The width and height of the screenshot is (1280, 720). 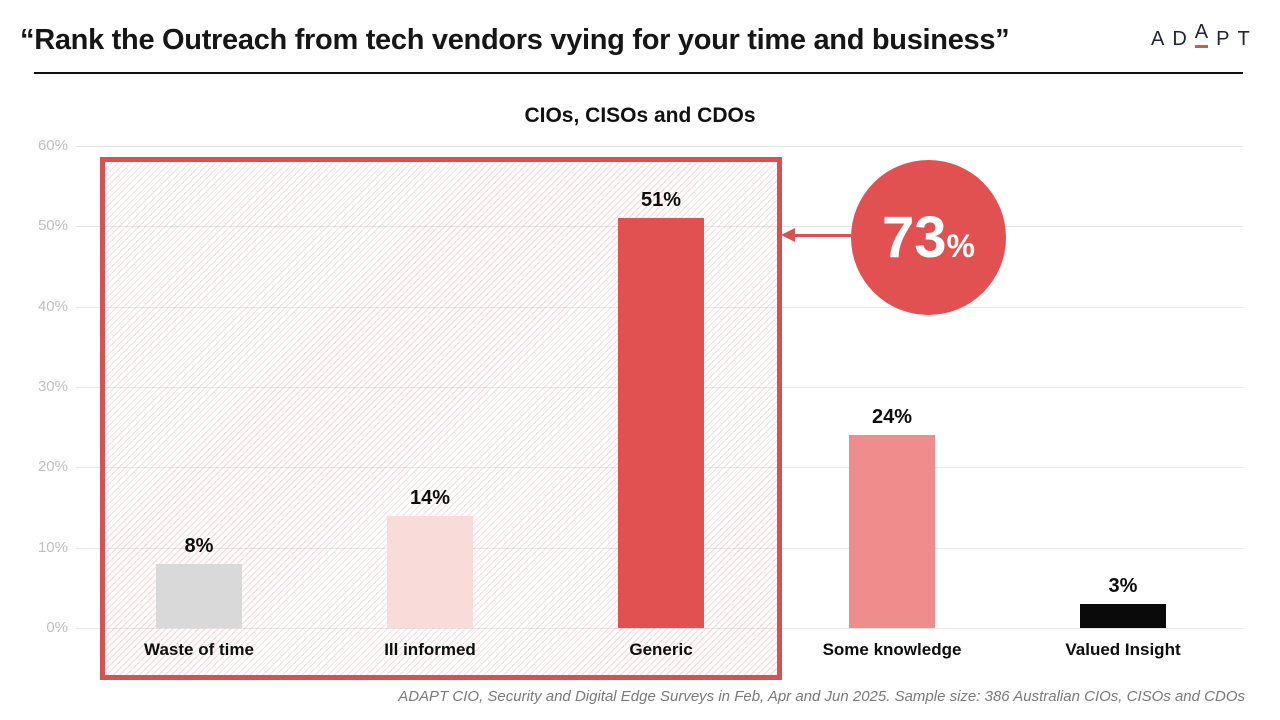 I want to click on gridline-60%, so click(x=659, y=146).